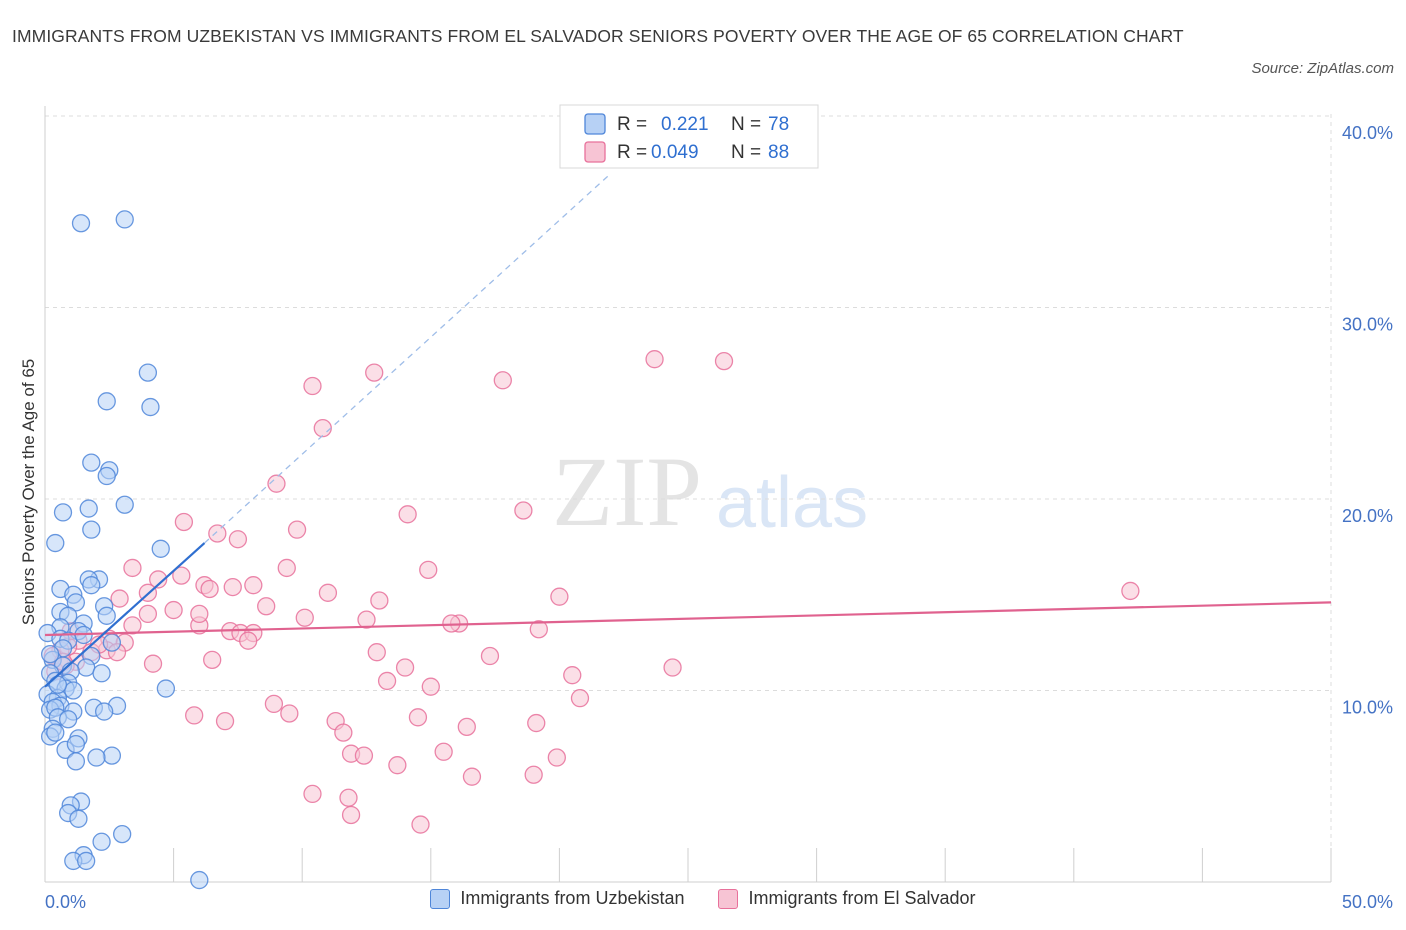 This screenshot has width=1406, height=930. I want to click on source-credit: Source: ZipAtlas.com, so click(1322, 68).